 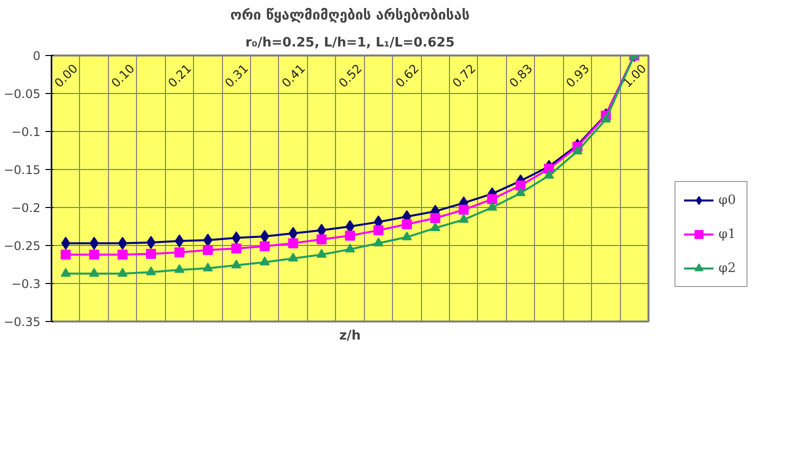 What do you see at coordinates (350, 336) in the screenshot?
I see `x-axis-title: z/h` at bounding box center [350, 336].